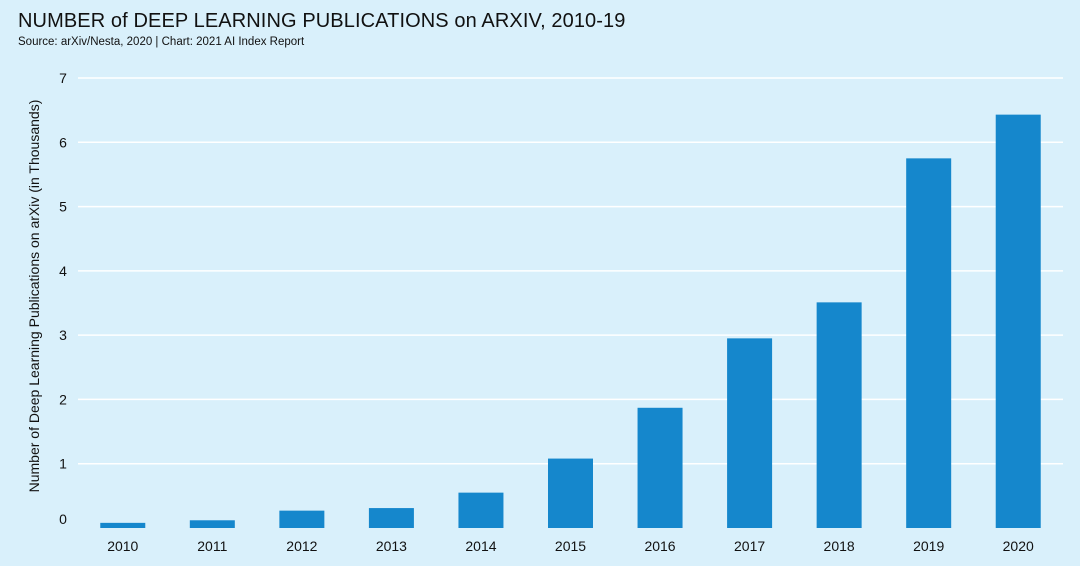  What do you see at coordinates (839, 415) in the screenshot?
I see `bar-2018` at bounding box center [839, 415].